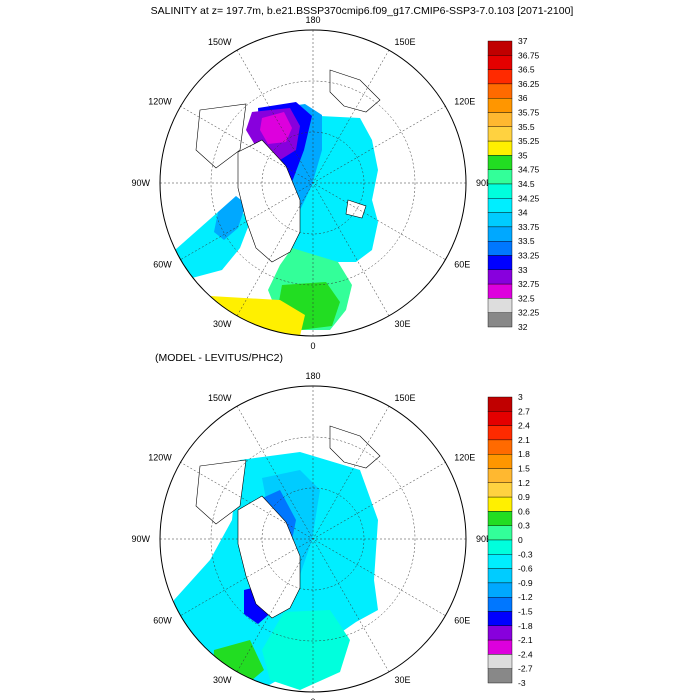 The width and height of the screenshot is (700, 700). Describe the element at coordinates (405, 398) in the screenshot. I see `longitude-label-150e: 150E` at that location.